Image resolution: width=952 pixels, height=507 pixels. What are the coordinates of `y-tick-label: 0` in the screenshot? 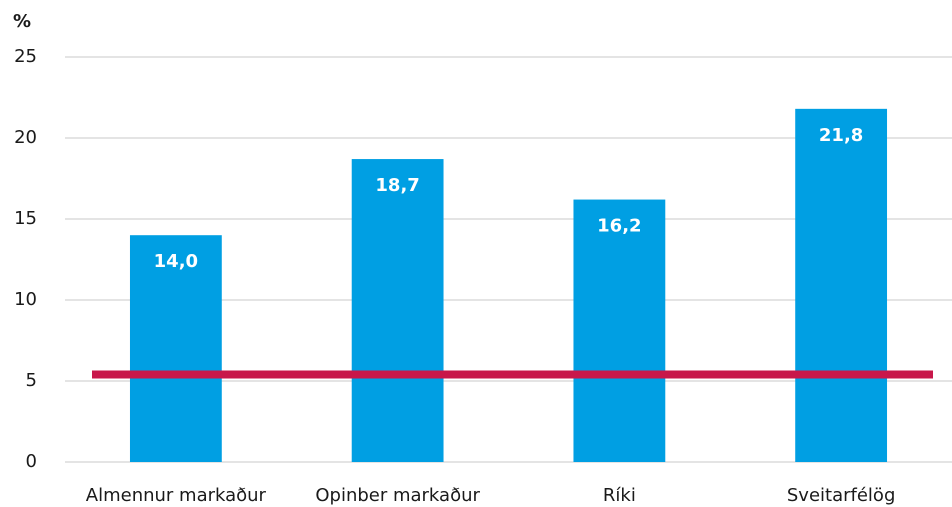 It's located at (31, 461).